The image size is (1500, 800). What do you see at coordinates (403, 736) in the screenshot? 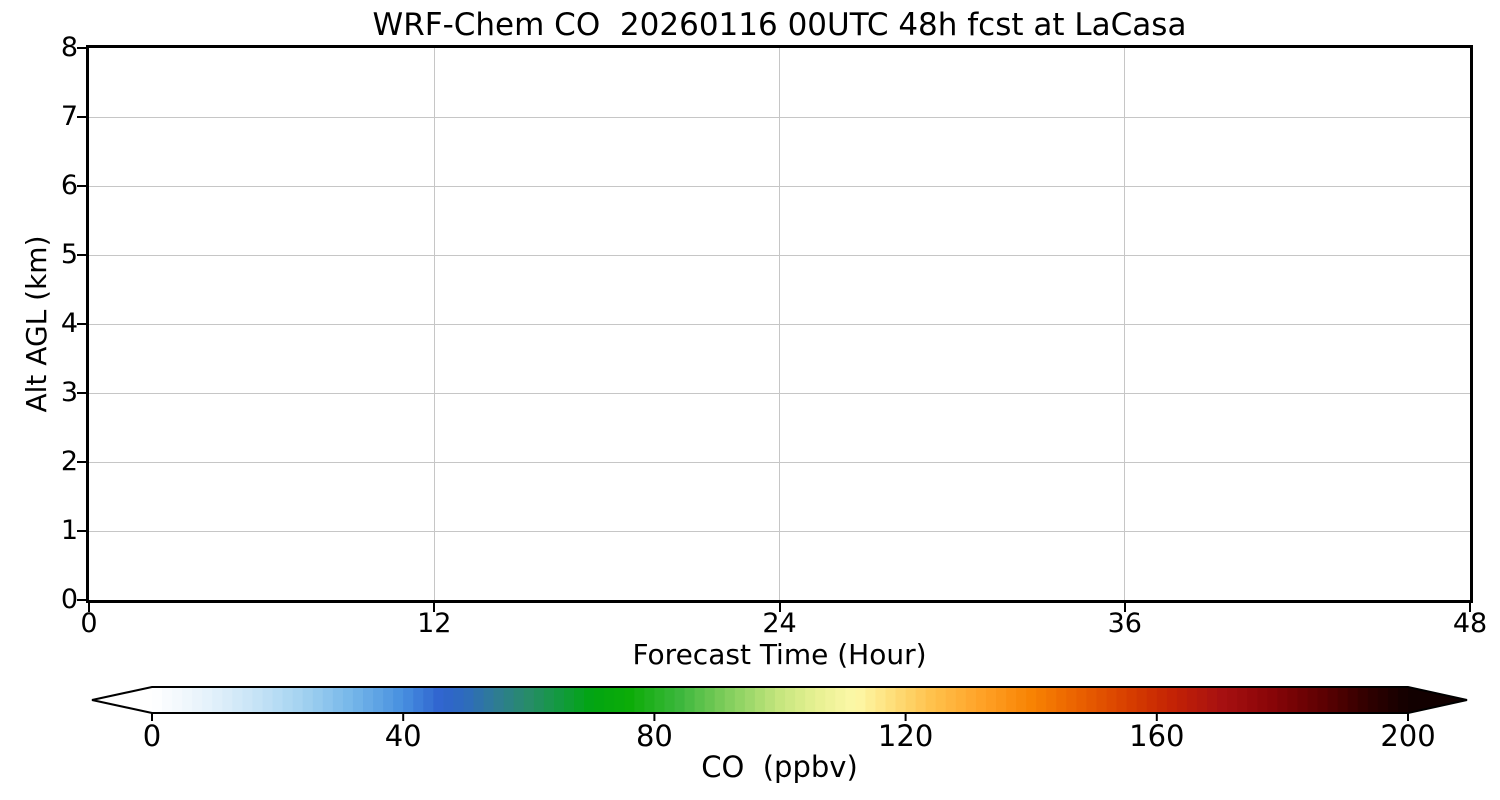
I see `colorbar-tick-label: 40` at bounding box center [403, 736].